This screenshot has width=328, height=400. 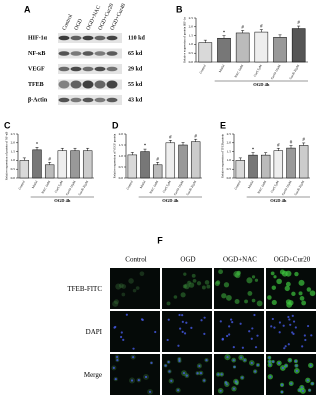 I want to click on panel-label: C, so click(x=7, y=125).